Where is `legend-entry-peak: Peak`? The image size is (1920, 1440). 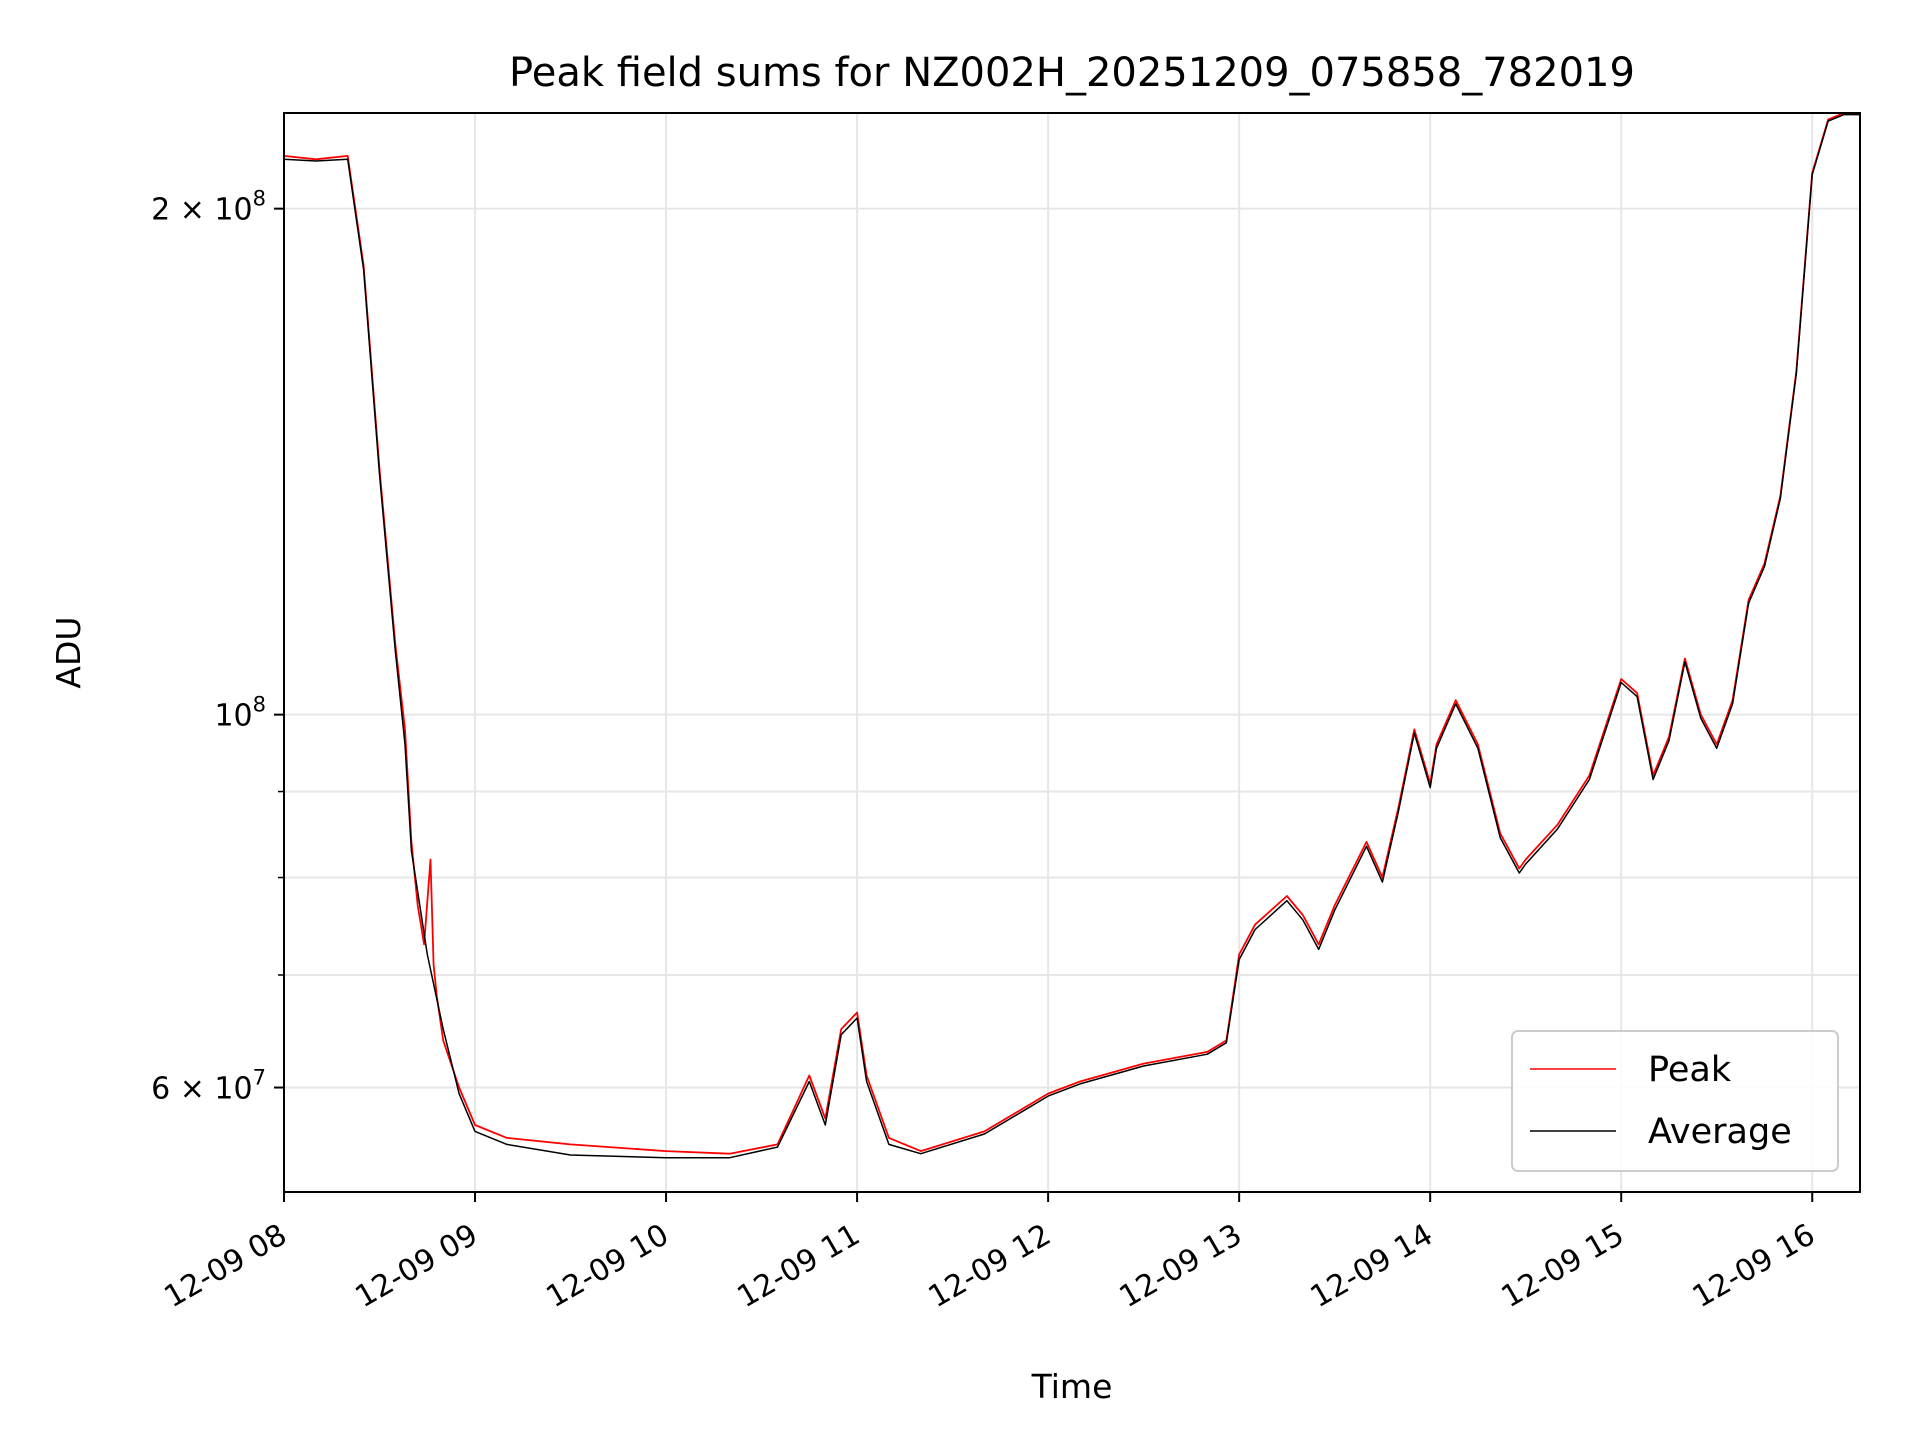 legend-entry-peak: Peak is located at coordinates (1690, 1070).